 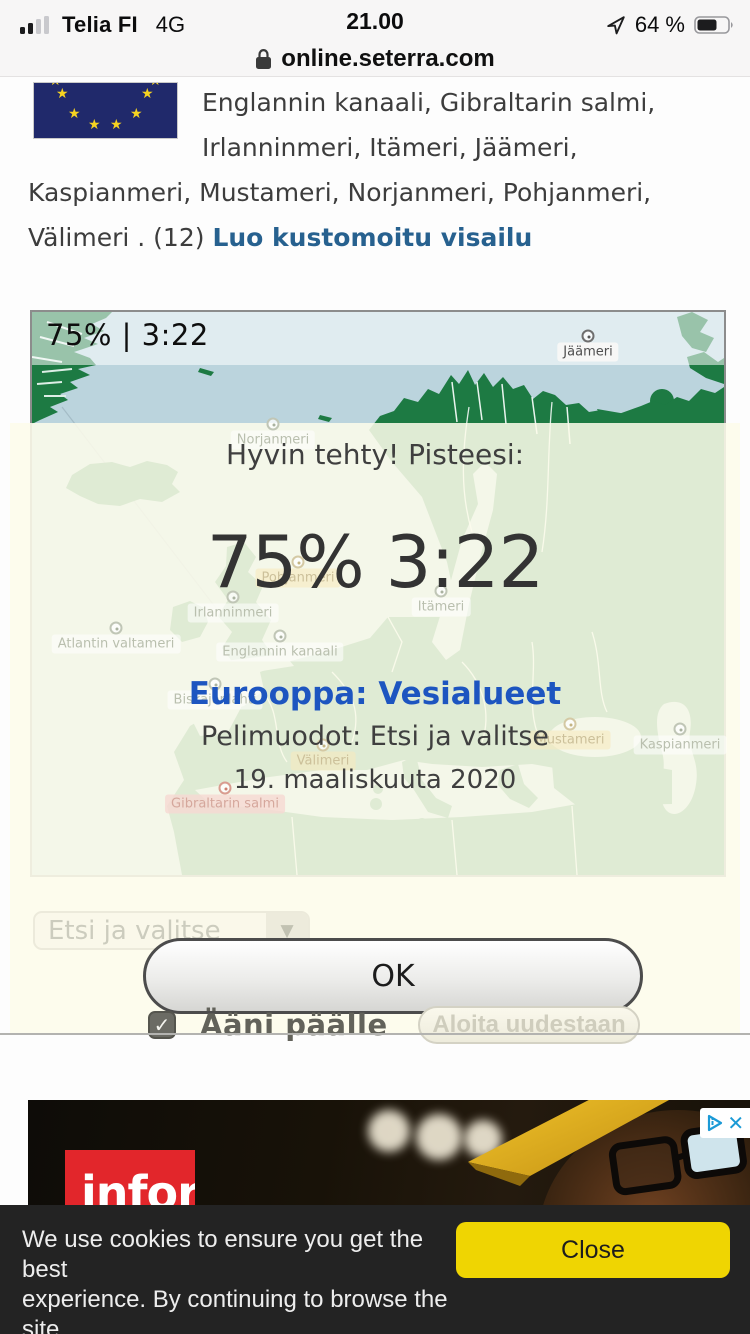 I want to click on status-right-cluster: 64 %, so click(x=671, y=25).